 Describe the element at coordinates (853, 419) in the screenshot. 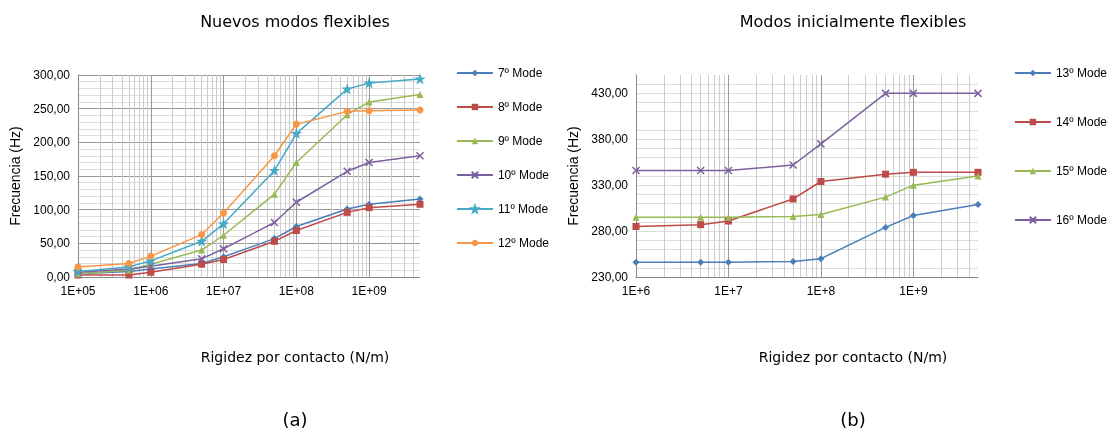

I see `text: (b)` at that location.